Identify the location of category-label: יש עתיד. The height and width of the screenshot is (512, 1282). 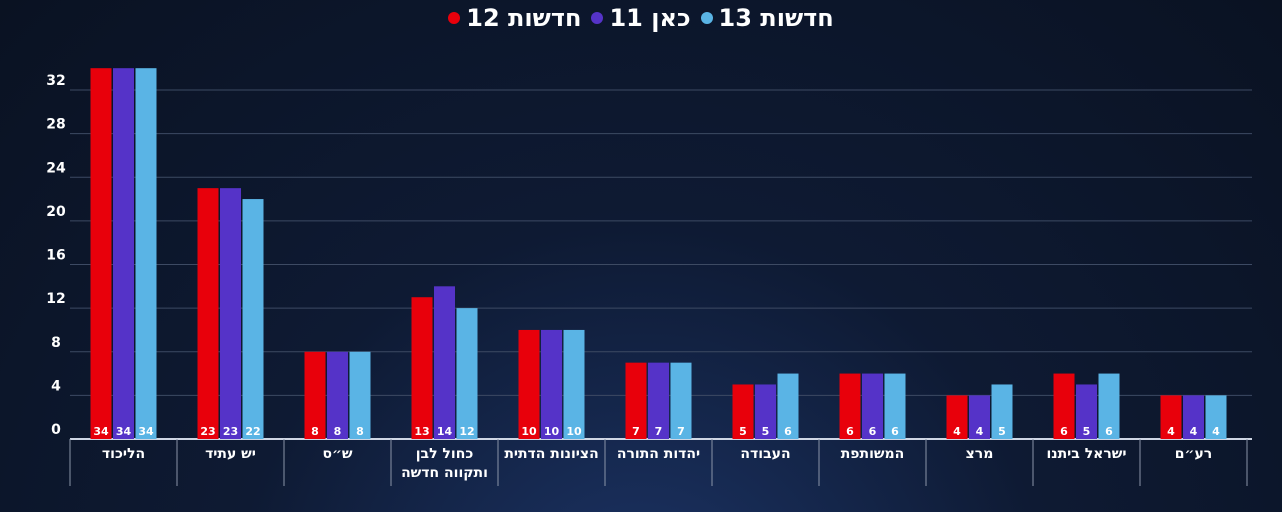
(230, 454).